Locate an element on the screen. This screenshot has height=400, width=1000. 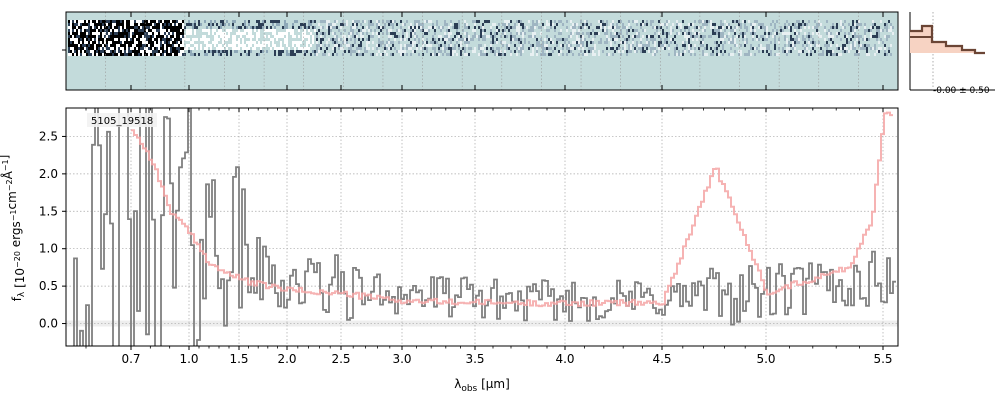
spatial-profile-panel is located at coordinates (952, 51).